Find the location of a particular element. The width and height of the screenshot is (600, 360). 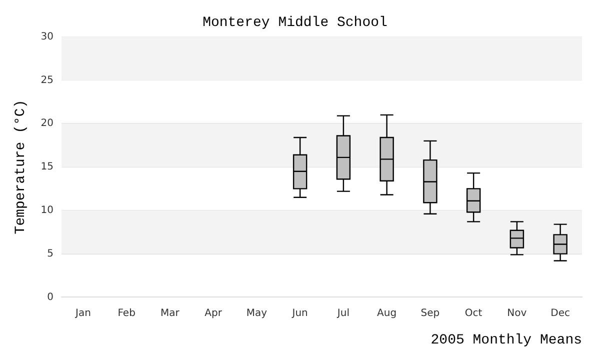

y-tick-label: 30 is located at coordinates (47, 36).